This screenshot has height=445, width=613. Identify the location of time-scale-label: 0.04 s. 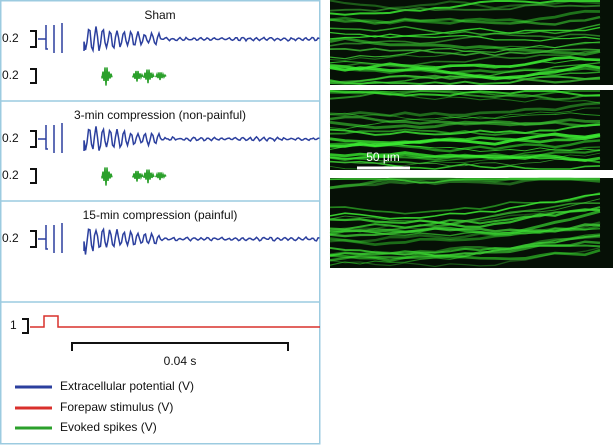
(180, 361).